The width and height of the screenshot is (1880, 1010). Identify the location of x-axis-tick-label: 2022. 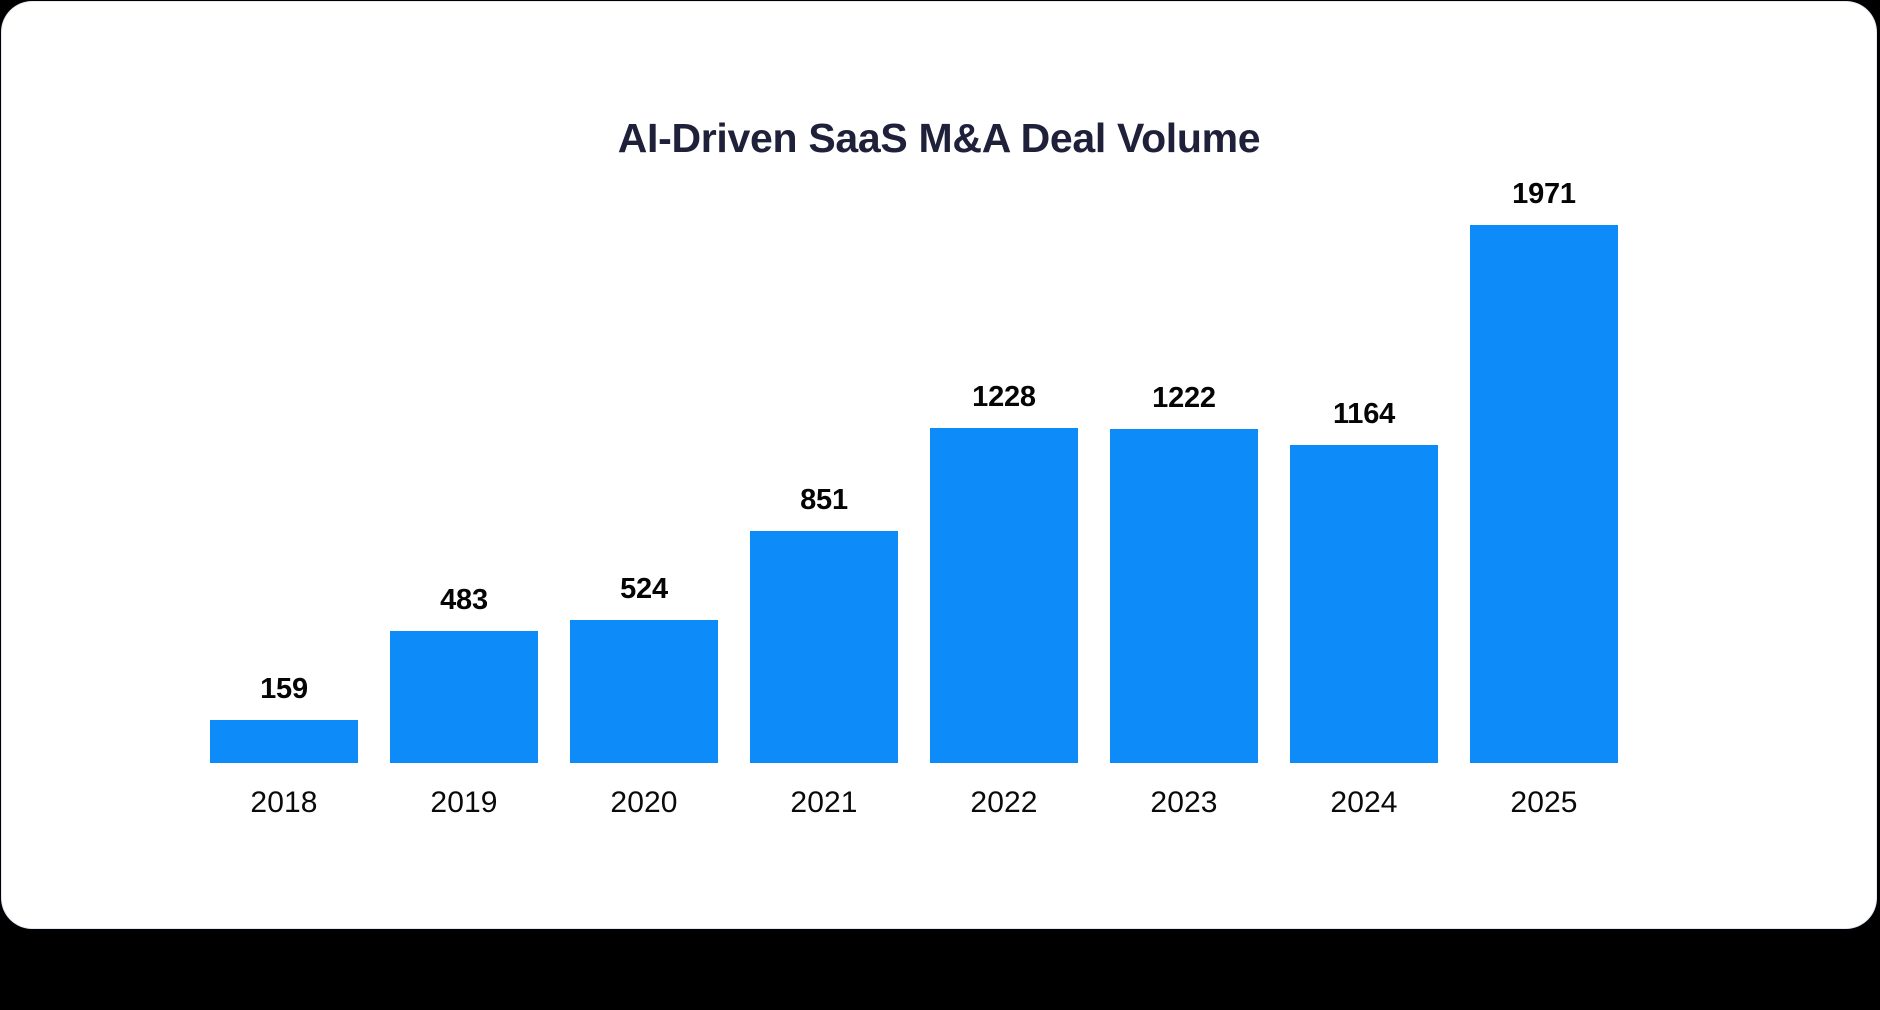
(1004, 802).